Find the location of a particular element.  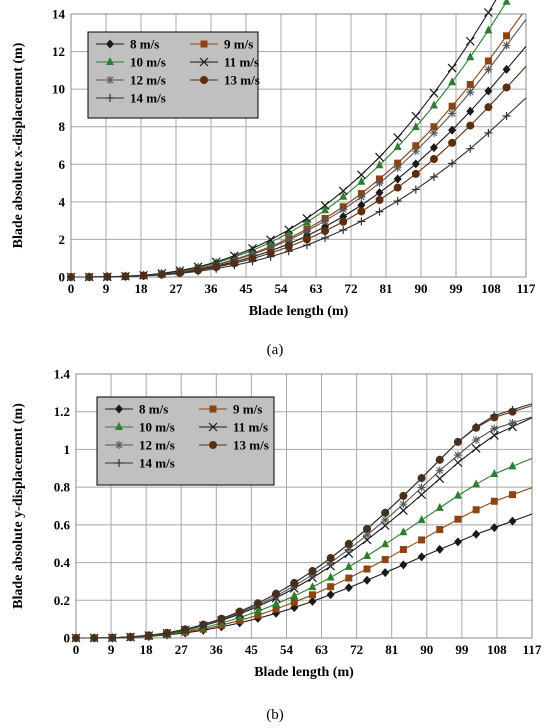

x-tick-label: 27 is located at coordinates (177, 288).